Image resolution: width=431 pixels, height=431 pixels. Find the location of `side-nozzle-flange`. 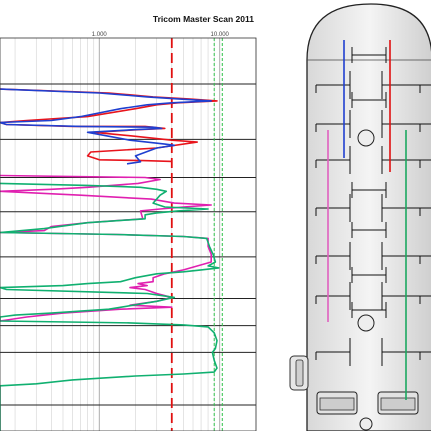

side-nozzle-flange is located at coordinates (299, 373).